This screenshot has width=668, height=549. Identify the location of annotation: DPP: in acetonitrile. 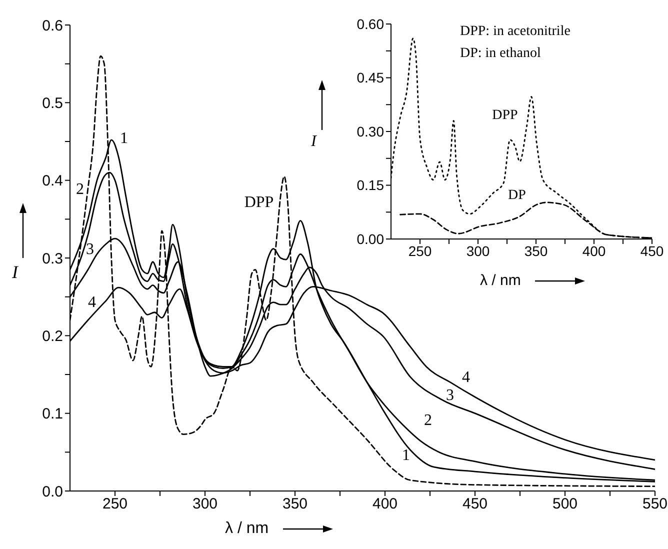
(515, 31).